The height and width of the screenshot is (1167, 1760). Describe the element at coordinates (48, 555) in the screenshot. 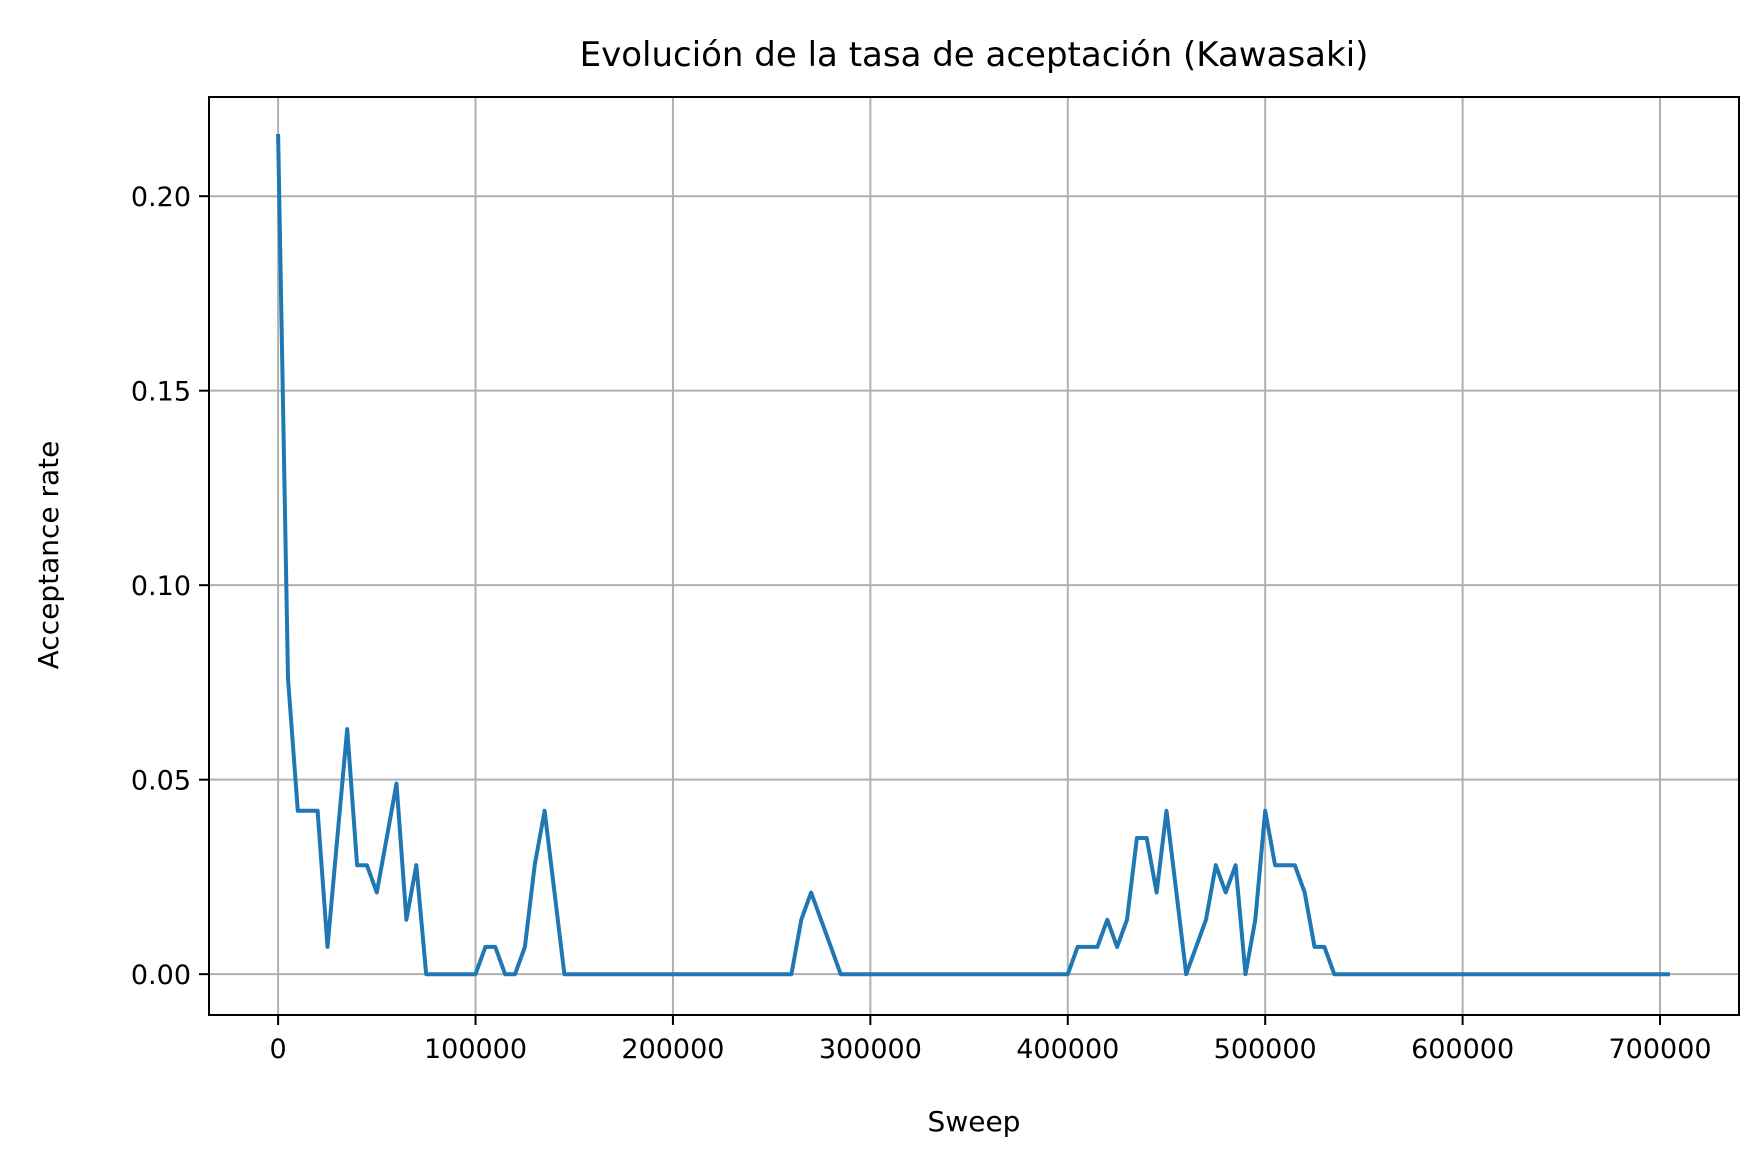

I see `y-axis-label: Acceptance rate` at that location.